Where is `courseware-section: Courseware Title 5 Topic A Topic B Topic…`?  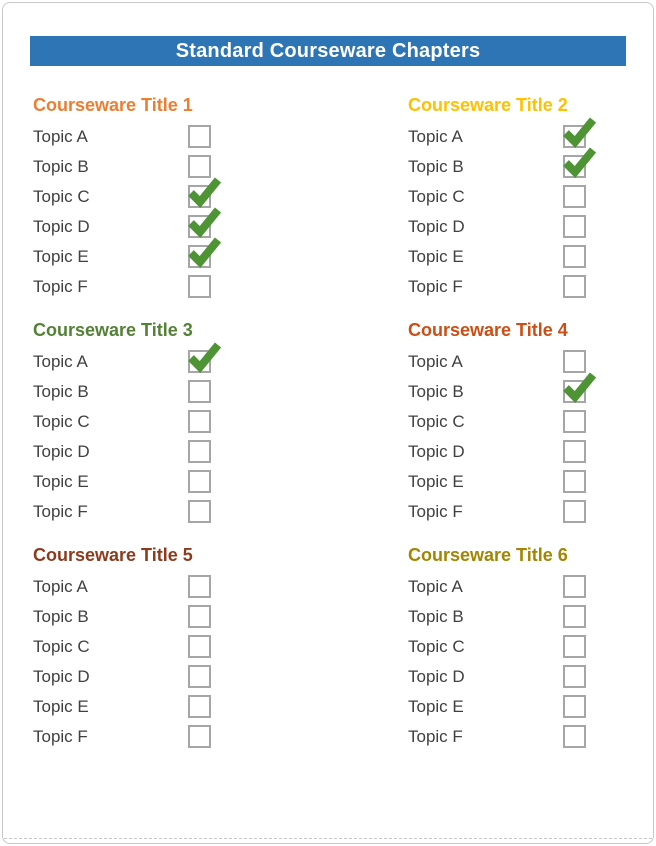 courseware-section: Courseware Title 5 Topic A Topic B Topic… is located at coordinates (164, 647).